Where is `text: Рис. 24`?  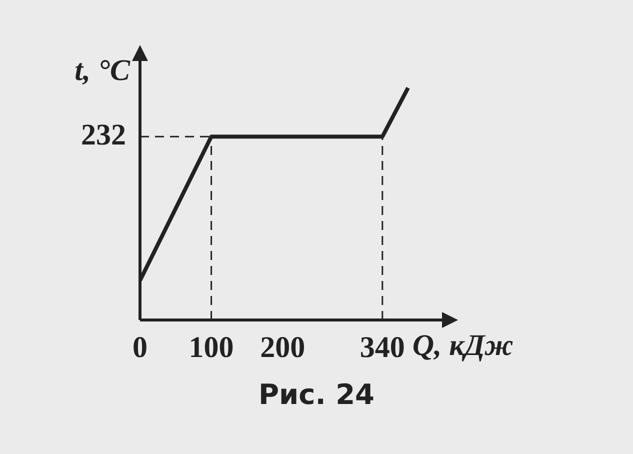 text: Рис. 24 is located at coordinates (316, 394).